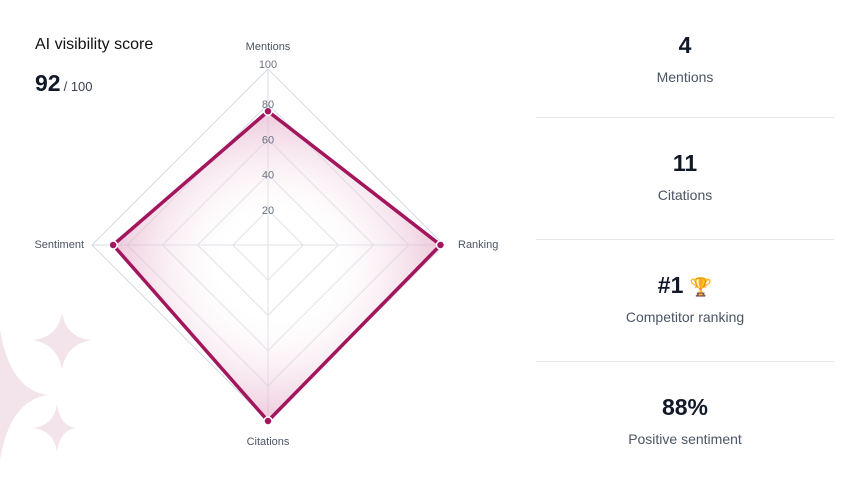 The width and height of the screenshot is (864, 488). Describe the element at coordinates (685, 285) in the screenshot. I see `stat-value-row: #1 🏆` at that location.